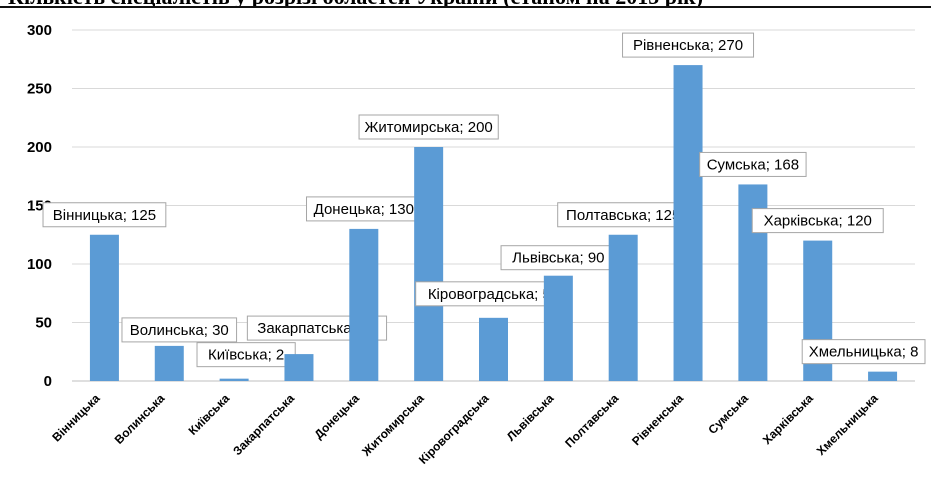  I want to click on data-label: Житомирська; 200, so click(429, 127).